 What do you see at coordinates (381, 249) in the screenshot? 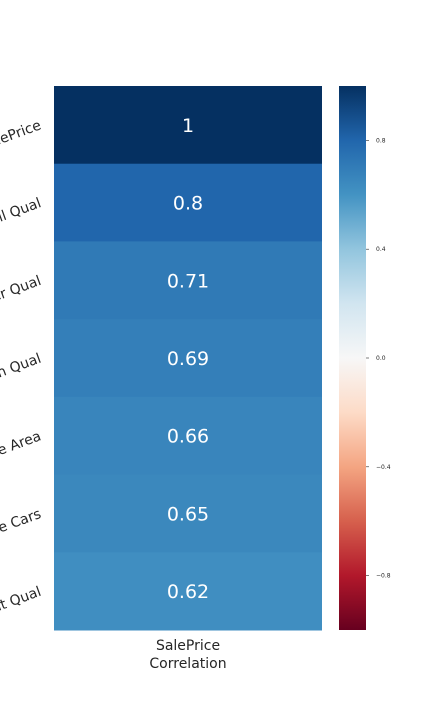
I see `colorbar-tick-label: 0.4` at bounding box center [381, 249].